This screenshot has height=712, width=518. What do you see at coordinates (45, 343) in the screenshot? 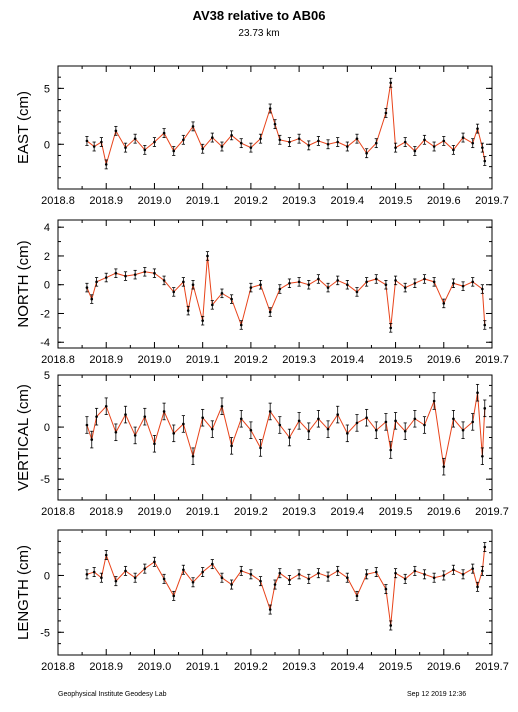
I see `y-tick-label: -4` at bounding box center [45, 343].